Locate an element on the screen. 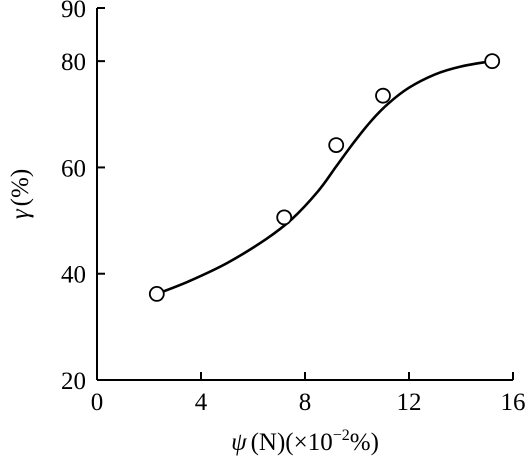  x-ticks: 0 4 8 12 16 is located at coordinates (308, 394).